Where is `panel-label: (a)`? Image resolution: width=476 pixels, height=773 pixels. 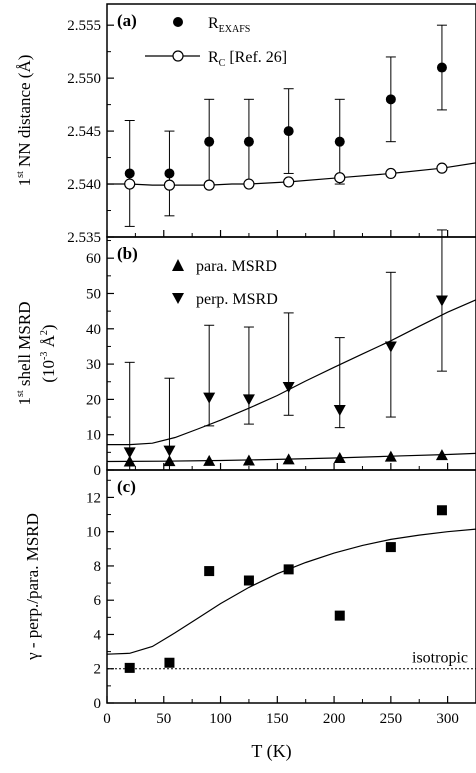 panel-label: (a) is located at coordinates (127, 20).